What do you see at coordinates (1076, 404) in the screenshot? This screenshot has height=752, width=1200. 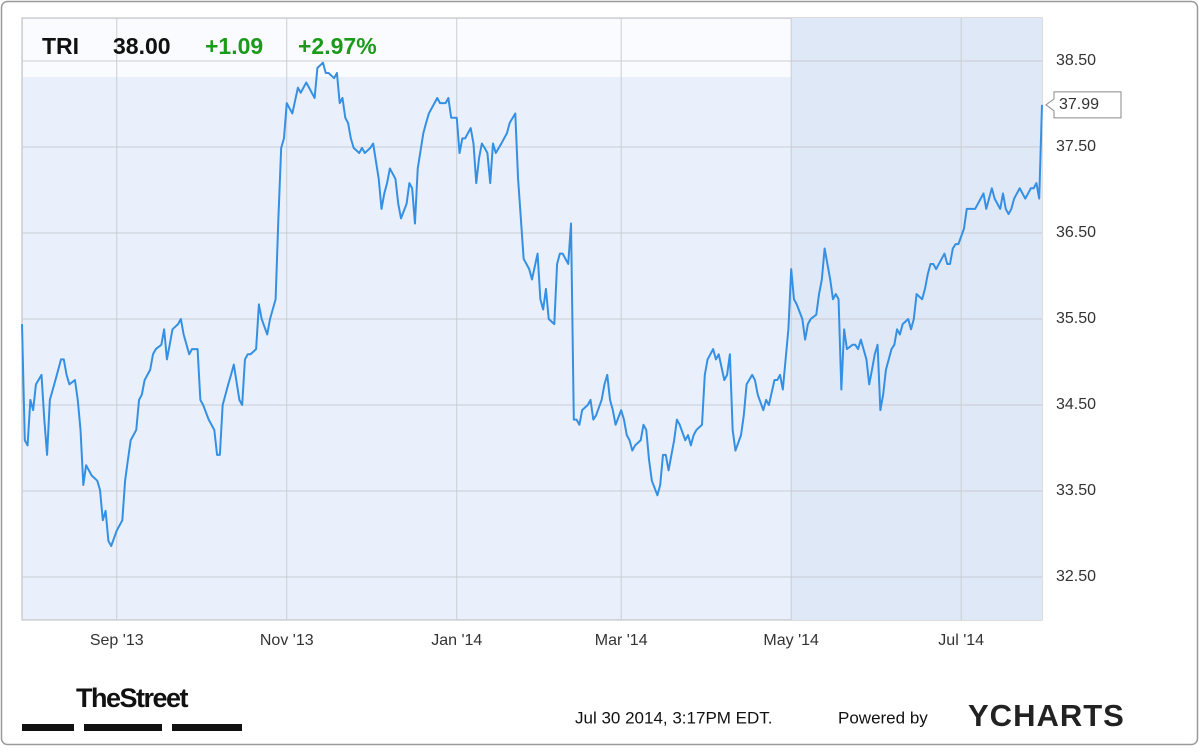 I see `y-tick-label: 34.50` at bounding box center [1076, 404].